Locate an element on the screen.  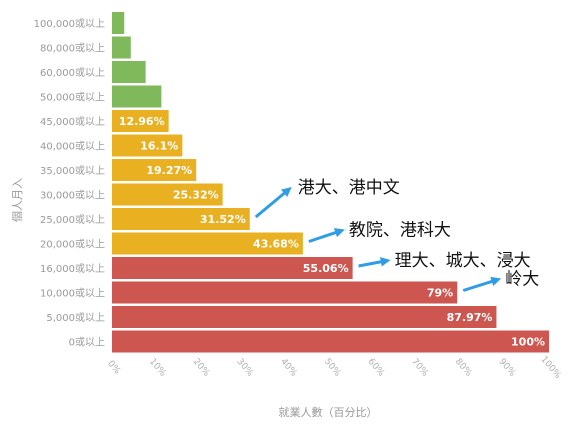
bar-data-label: 31.52% is located at coordinates (223, 219).